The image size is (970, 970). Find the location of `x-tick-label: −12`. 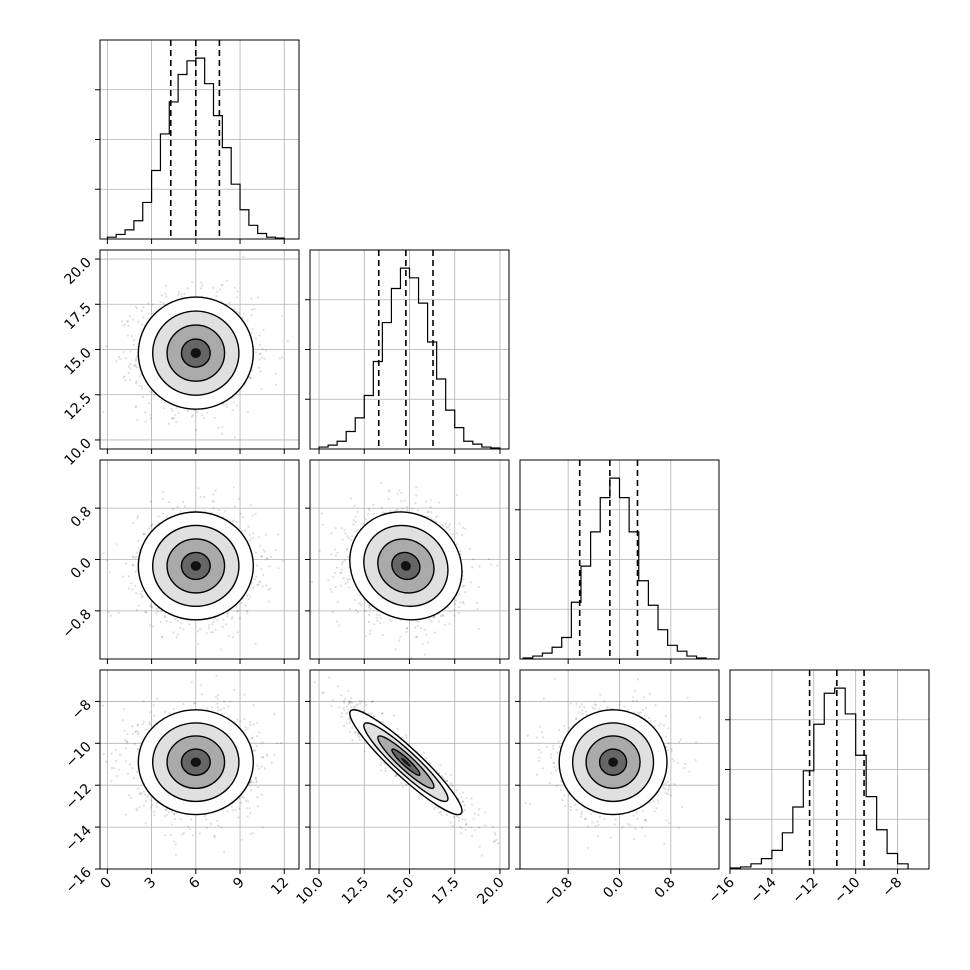

x-tick-label: −12 is located at coordinates (805, 891).